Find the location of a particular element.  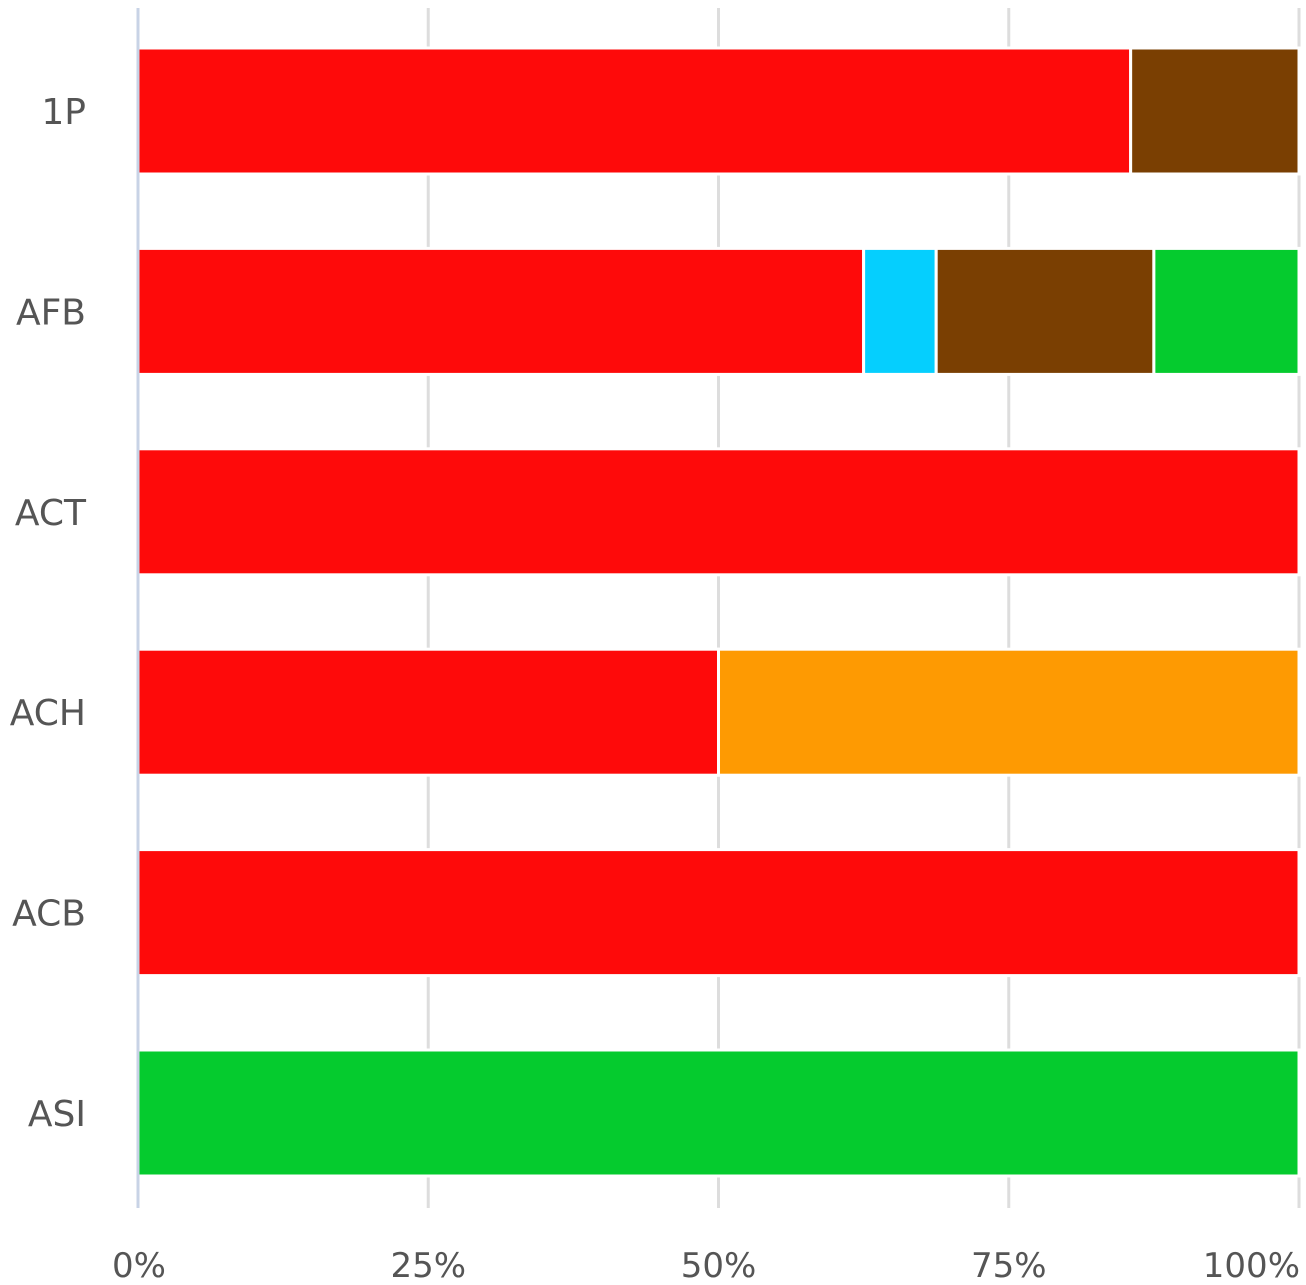

x-tick-label-0: 0% is located at coordinates (139, 1265).